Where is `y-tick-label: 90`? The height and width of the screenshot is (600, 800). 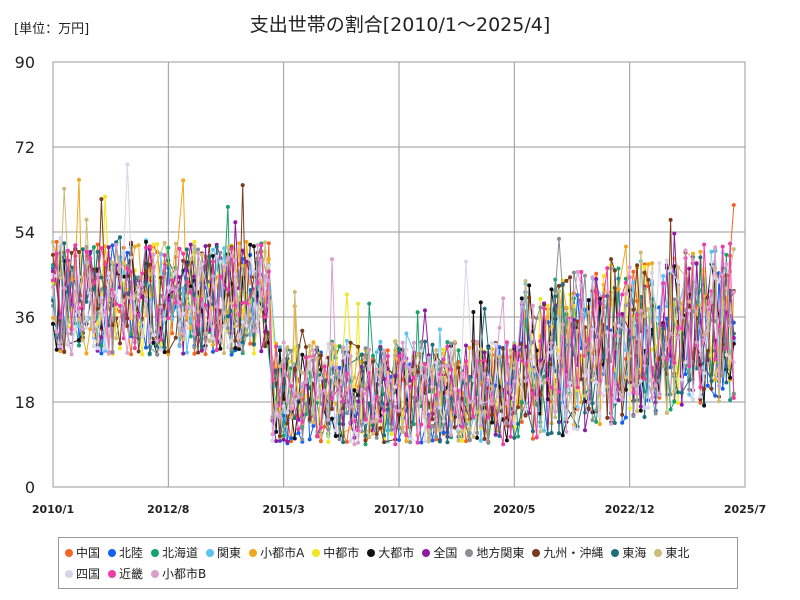
y-tick-label: 90 is located at coordinates (25, 62).